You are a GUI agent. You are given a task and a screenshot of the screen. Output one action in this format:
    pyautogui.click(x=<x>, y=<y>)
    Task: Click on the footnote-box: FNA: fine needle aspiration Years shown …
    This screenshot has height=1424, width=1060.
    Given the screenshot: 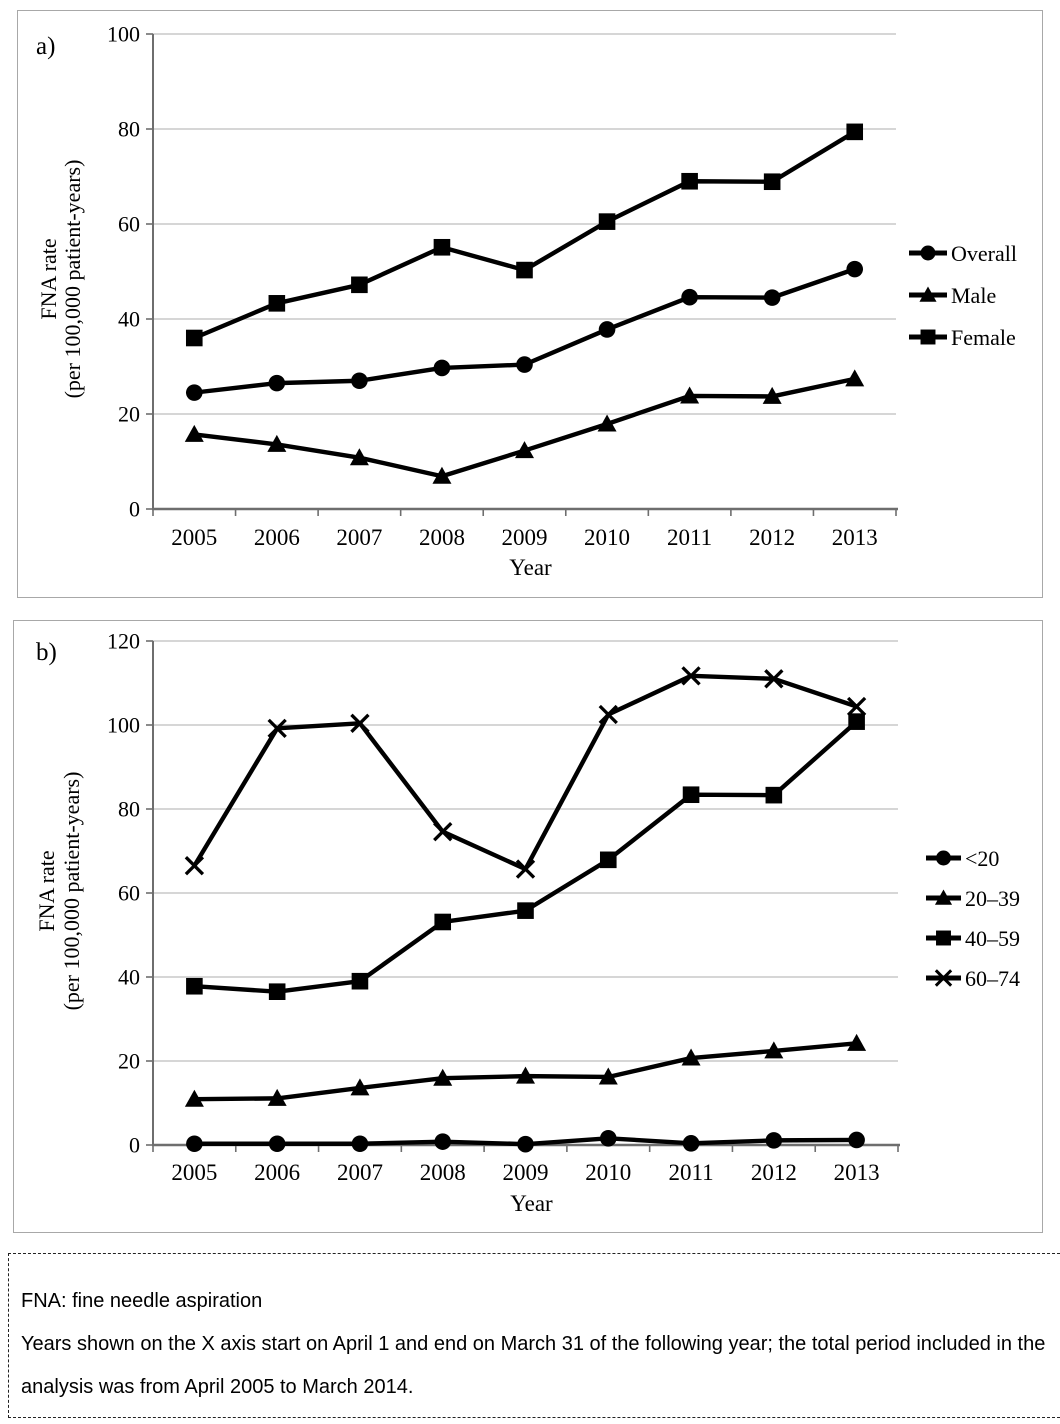 What is the action you would take?
    pyautogui.click(x=534, y=1335)
    